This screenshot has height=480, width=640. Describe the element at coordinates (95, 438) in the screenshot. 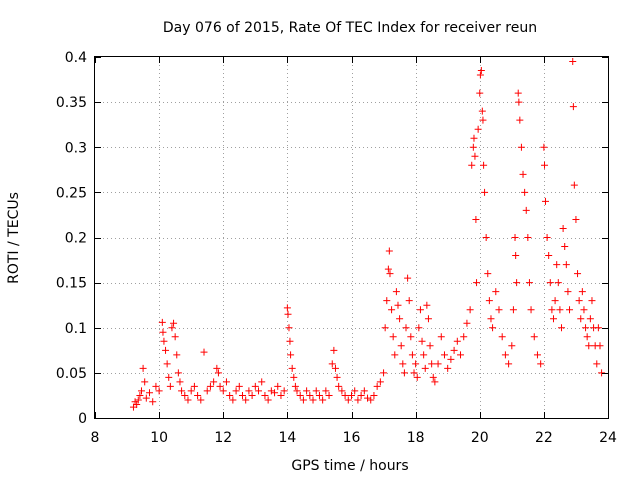

I see `x-tick-label: 8` at that location.